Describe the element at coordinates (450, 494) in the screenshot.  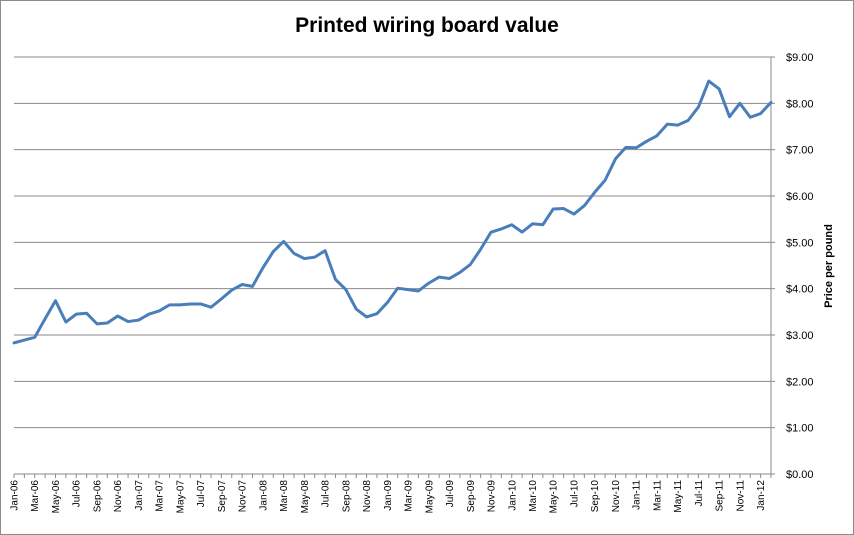
I see `x-tick-label: Jul-09` at that location.